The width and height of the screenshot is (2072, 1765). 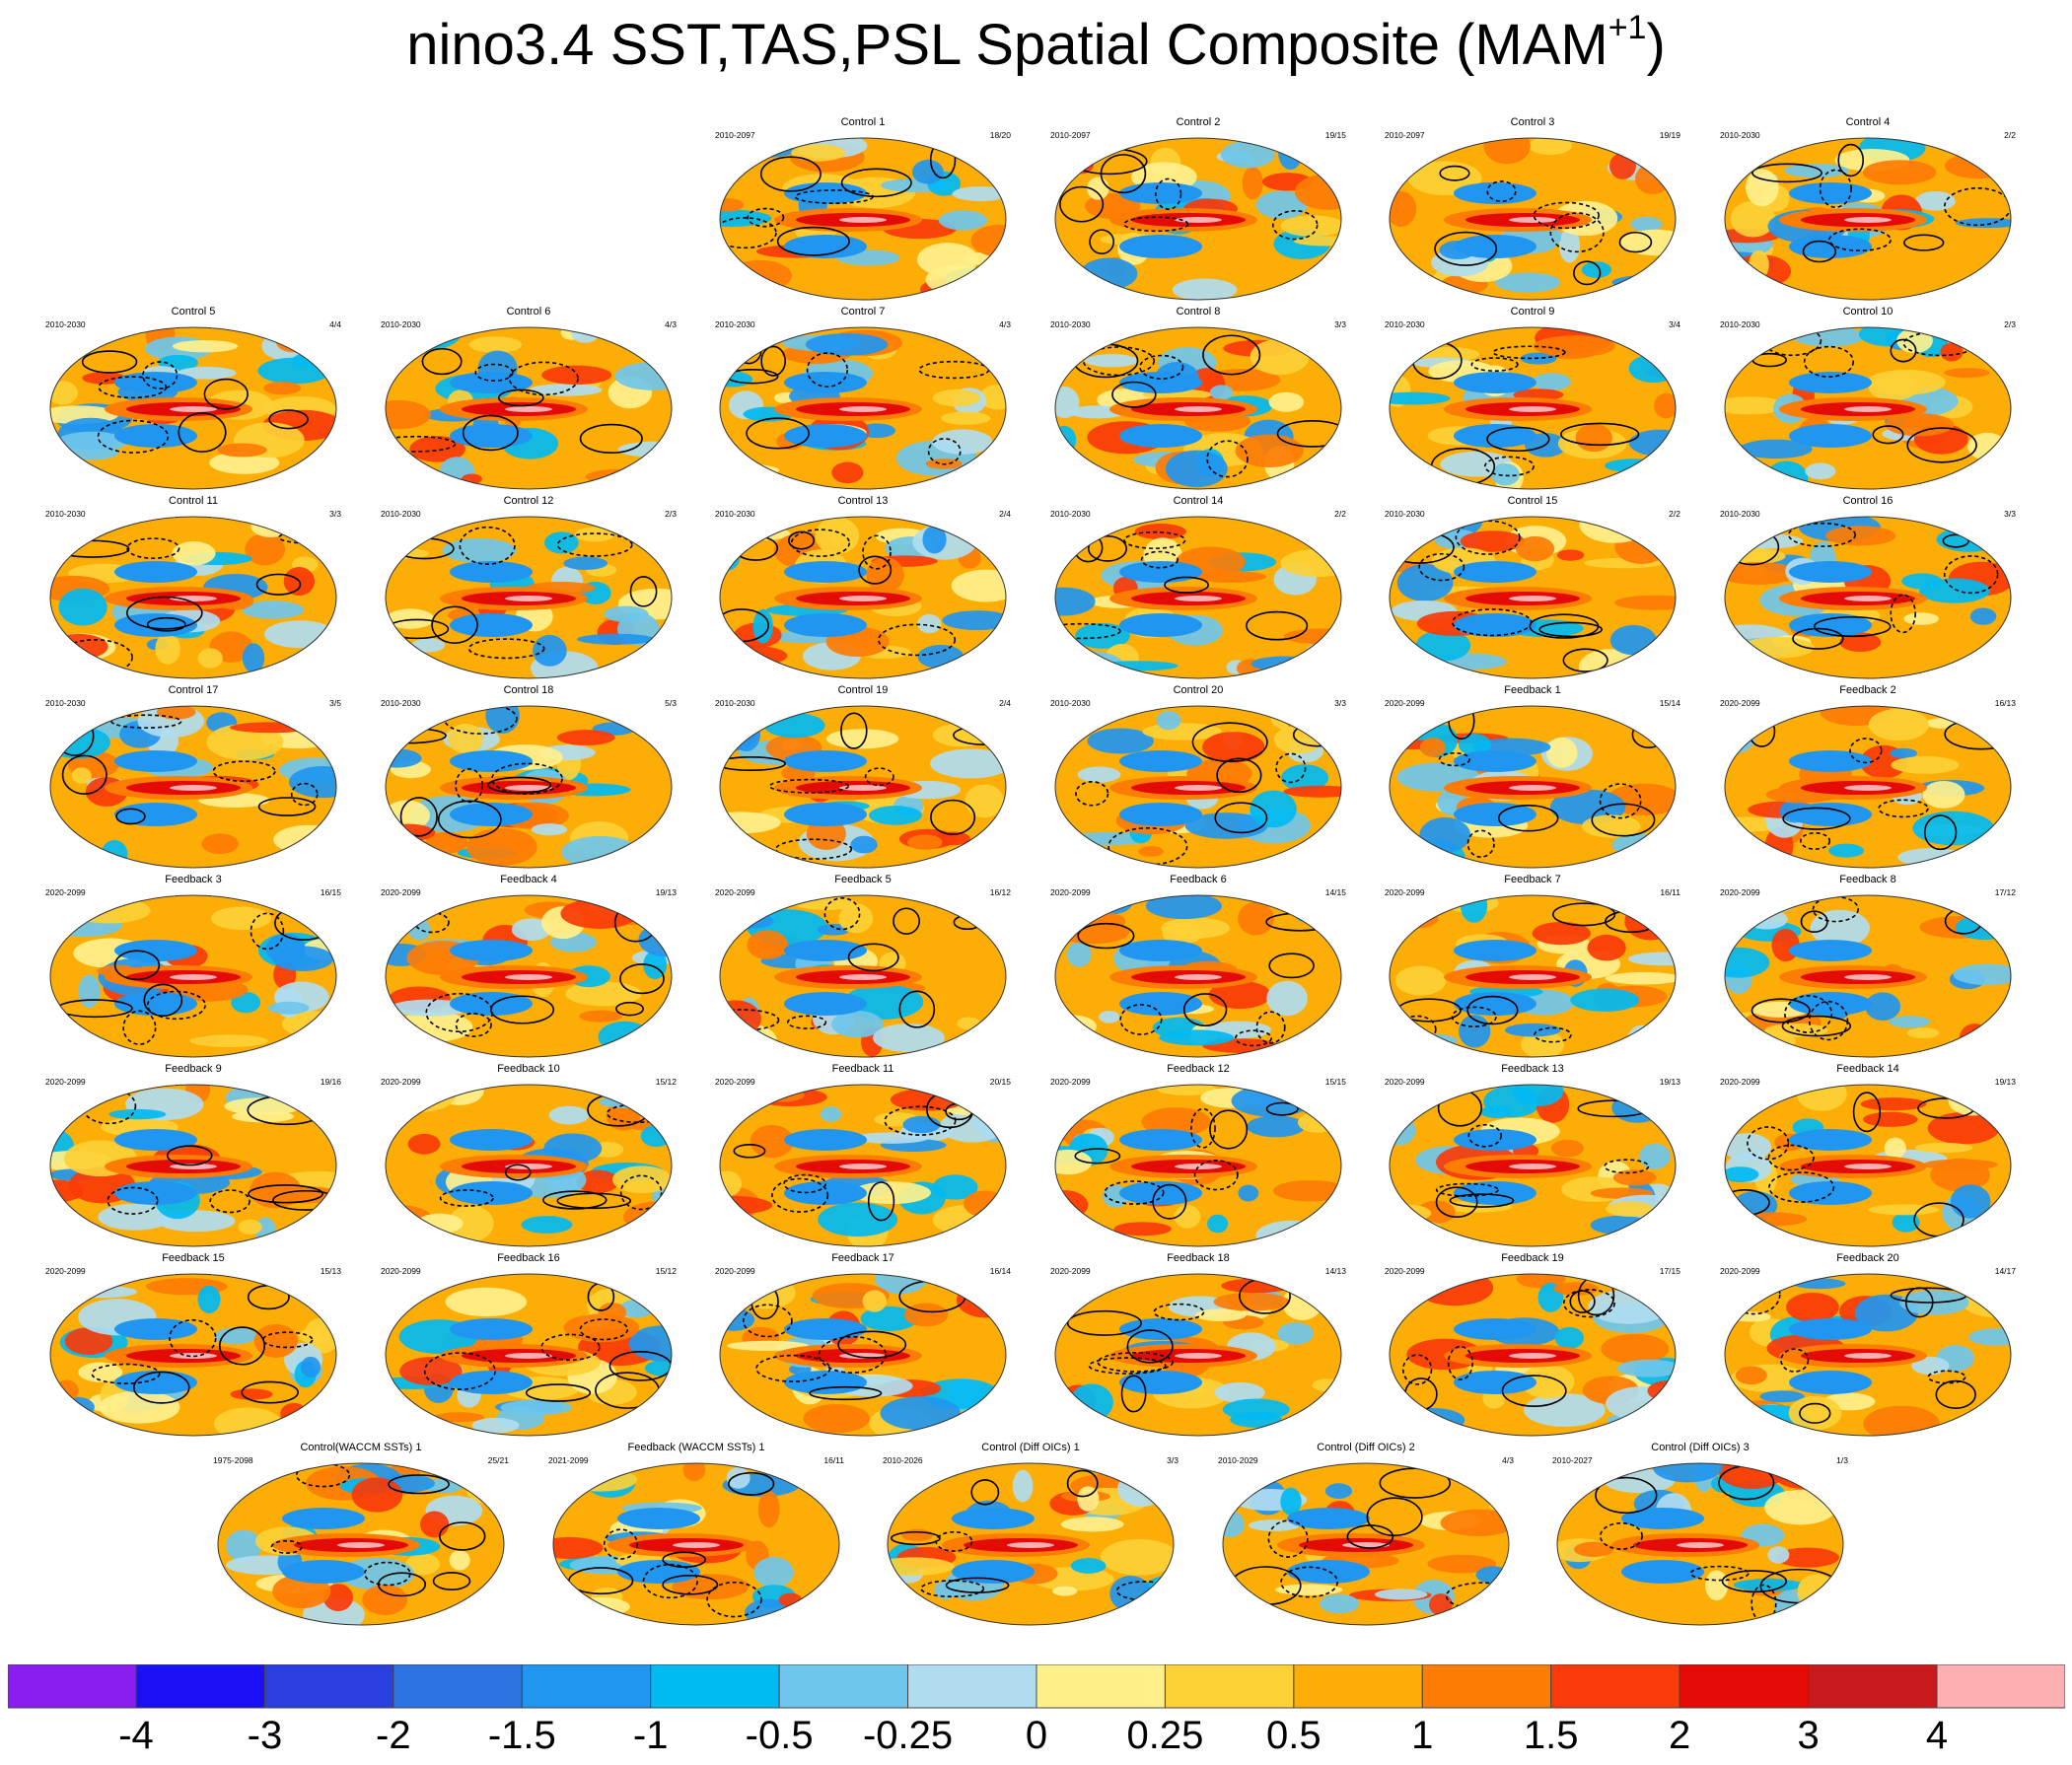 I want to click on panel-title: Control (Diff OICs) 3, so click(x=1700, y=1447).